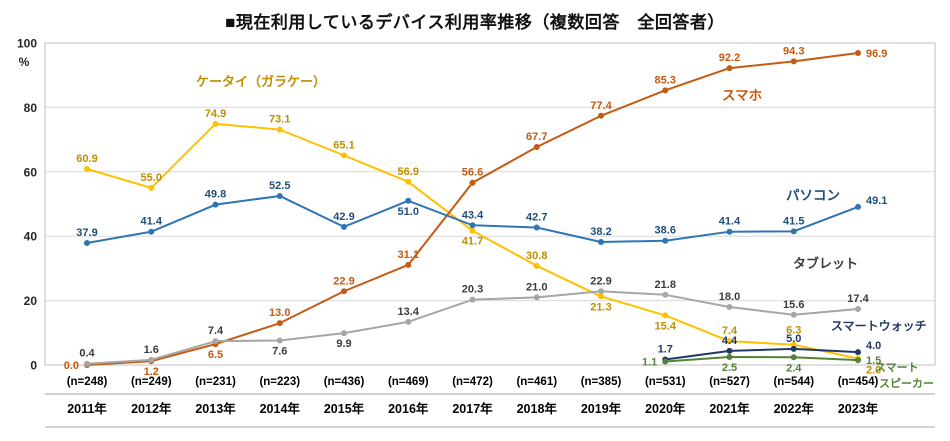  I want to click on marker-pc-2016, so click(408, 200).